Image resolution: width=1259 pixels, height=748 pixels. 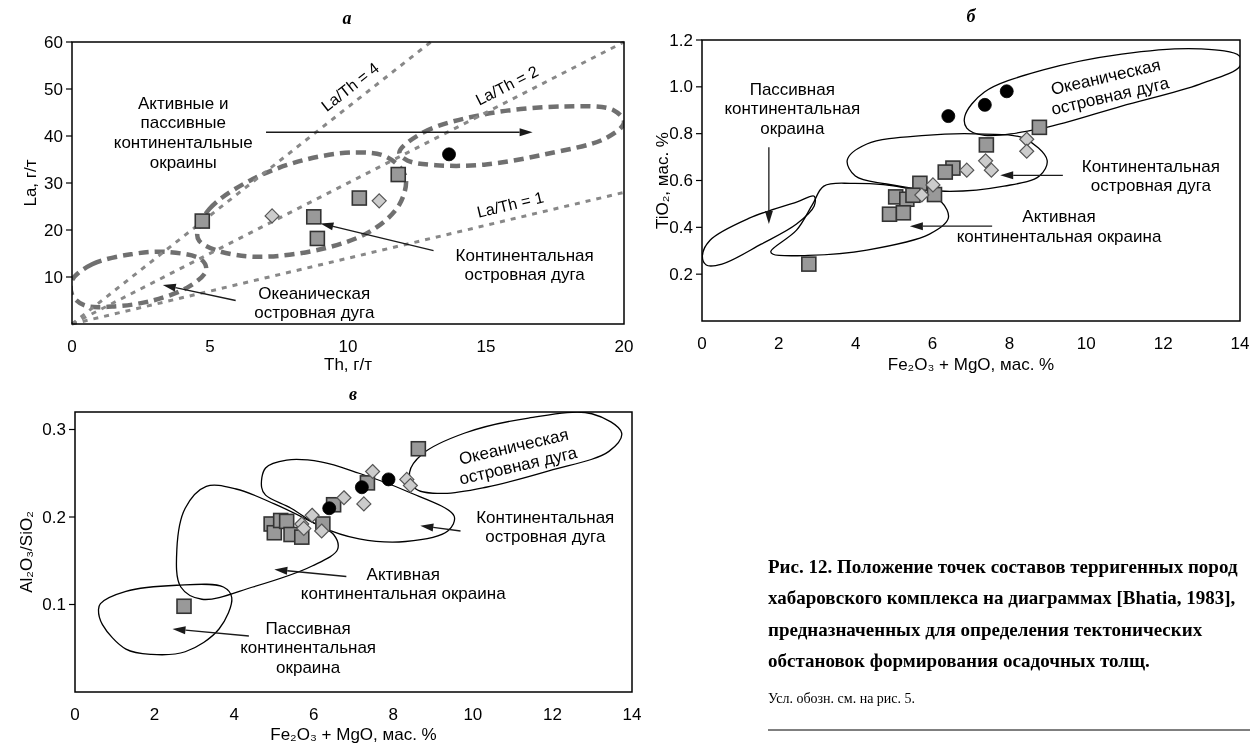 What do you see at coordinates (971, 16) in the screenshot?
I see `chart-title: б` at bounding box center [971, 16].